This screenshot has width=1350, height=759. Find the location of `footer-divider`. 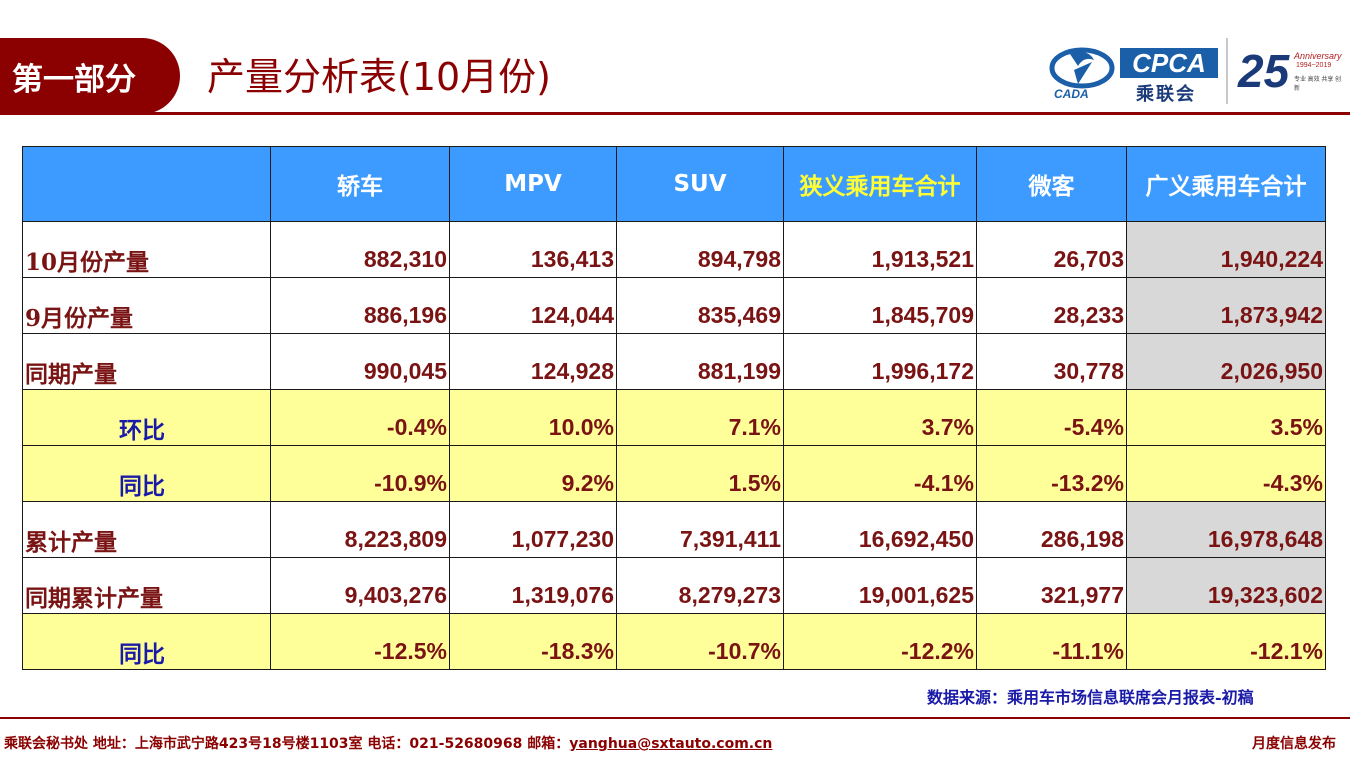

footer-divider is located at coordinates (675, 718).